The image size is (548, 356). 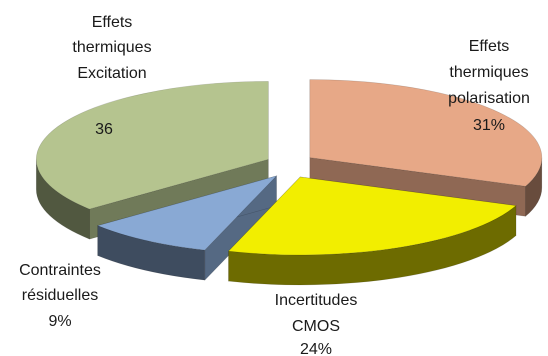 I want to click on slice-polarisation, so click(x=426, y=133).